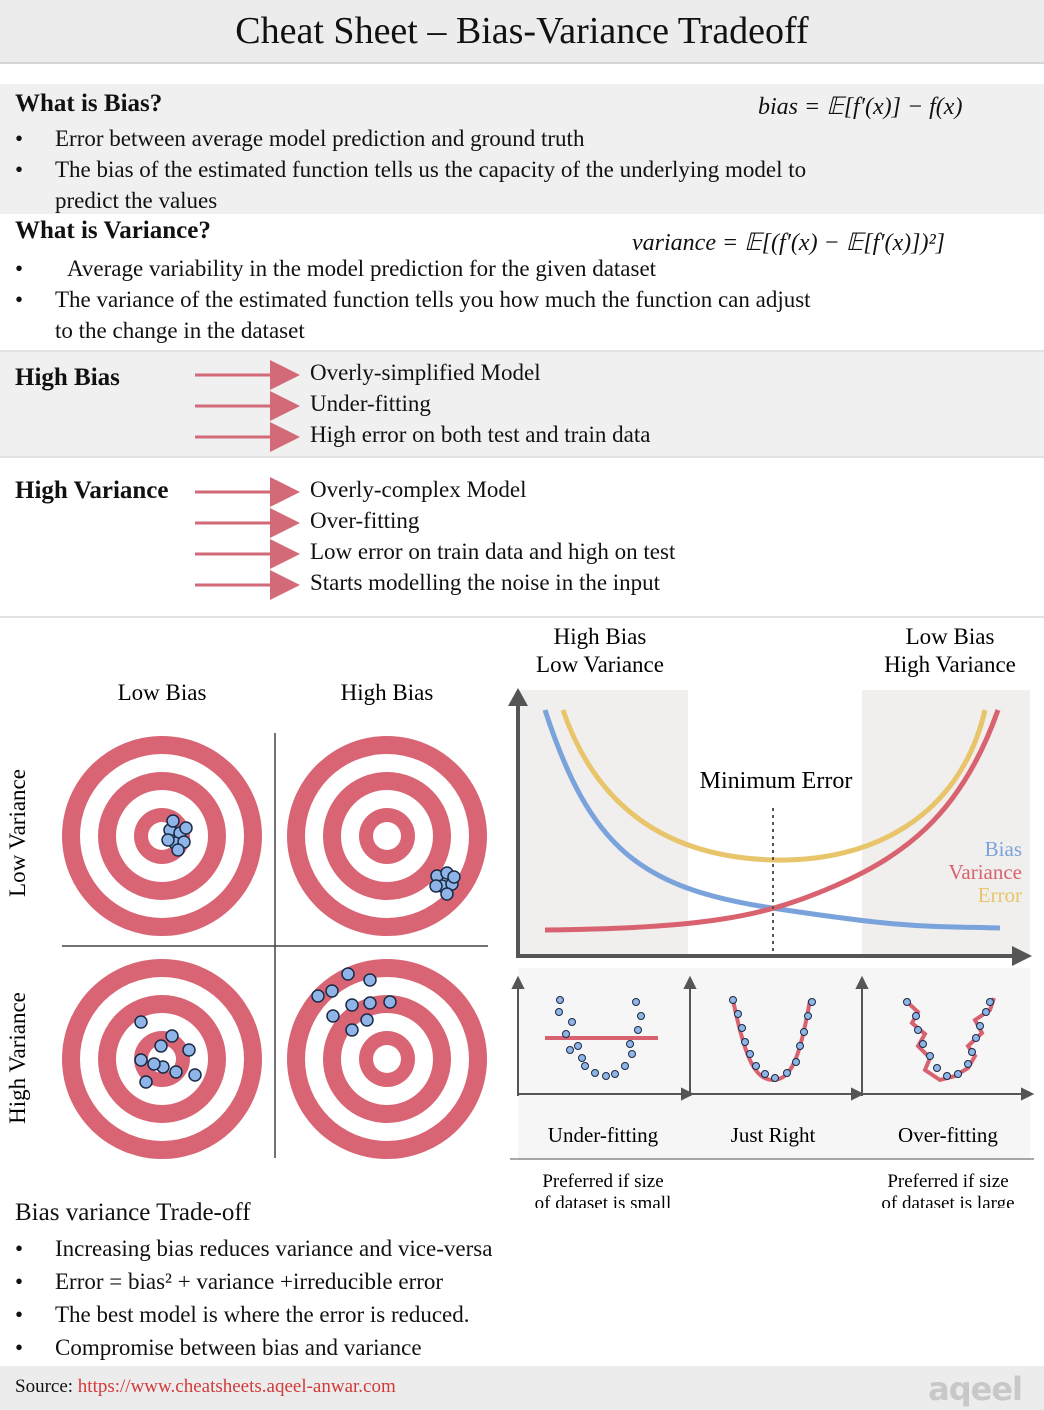 The image size is (1044, 1410). Describe the element at coordinates (522, 149) in the screenshot. I see `bias-section` at that location.